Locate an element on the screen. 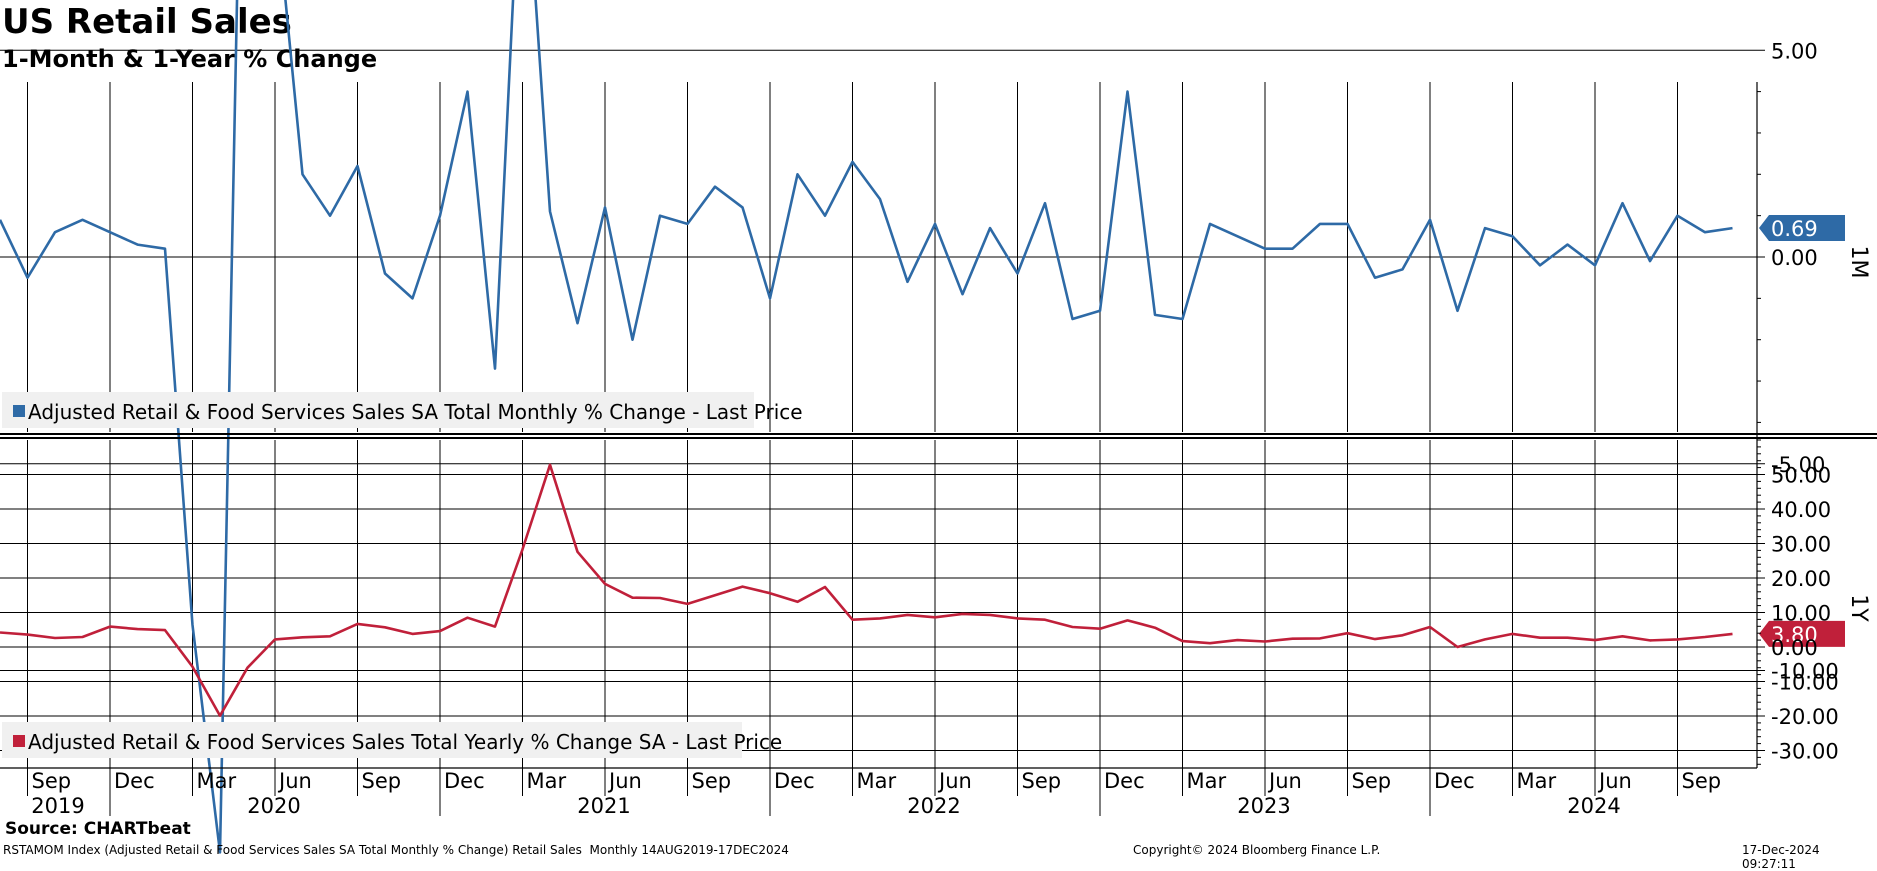 This screenshot has width=1877, height=871. x-year-label: 2023 is located at coordinates (1263, 806).